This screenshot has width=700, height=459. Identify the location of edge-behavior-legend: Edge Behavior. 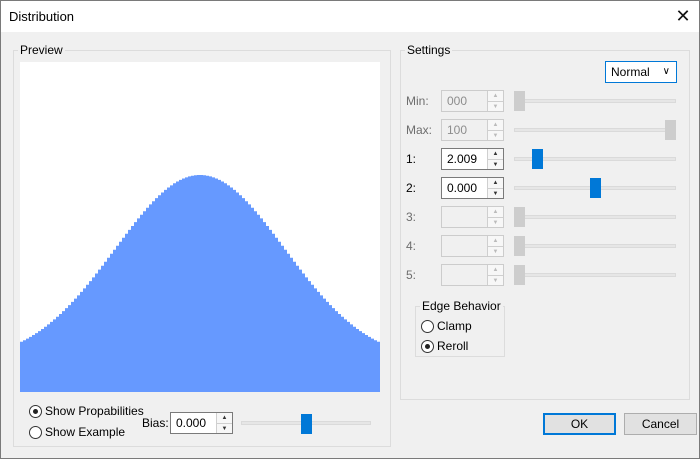
(461, 306).